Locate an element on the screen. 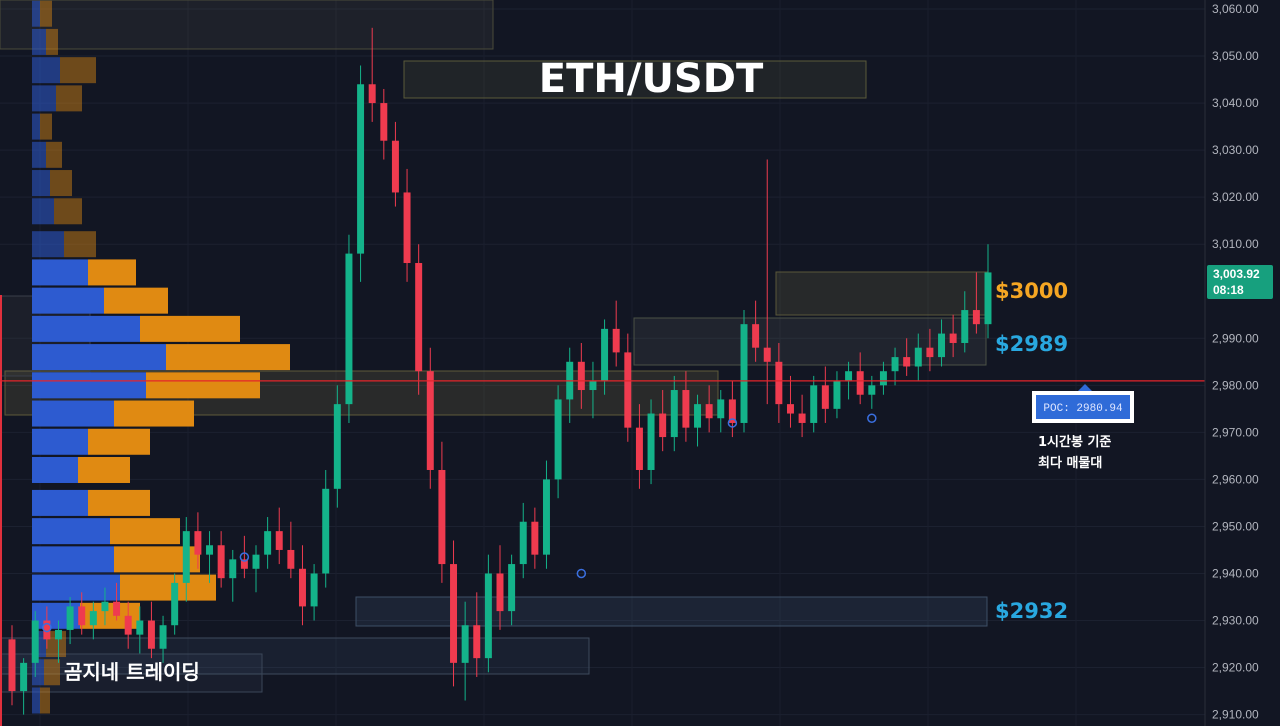 This screenshot has width=1280, height=726. y-tick-label: 2,940.00 is located at coordinates (1235, 573).